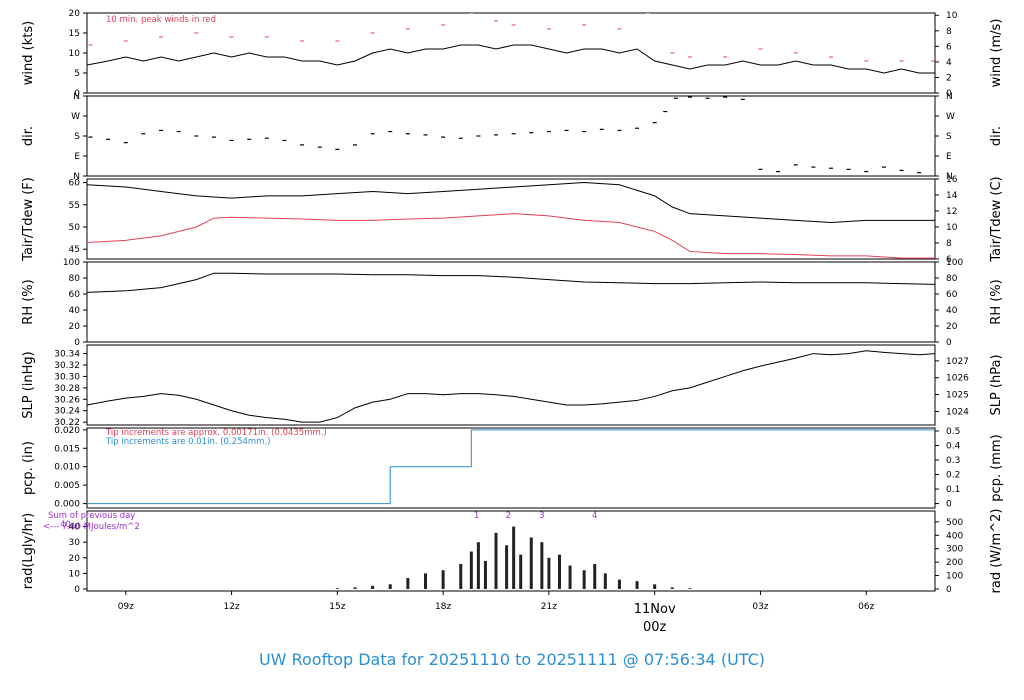 This screenshot has width=1024, height=700. What do you see at coordinates (594, 516) in the screenshot?
I see `peak-marker-4: 4` at bounding box center [594, 516].